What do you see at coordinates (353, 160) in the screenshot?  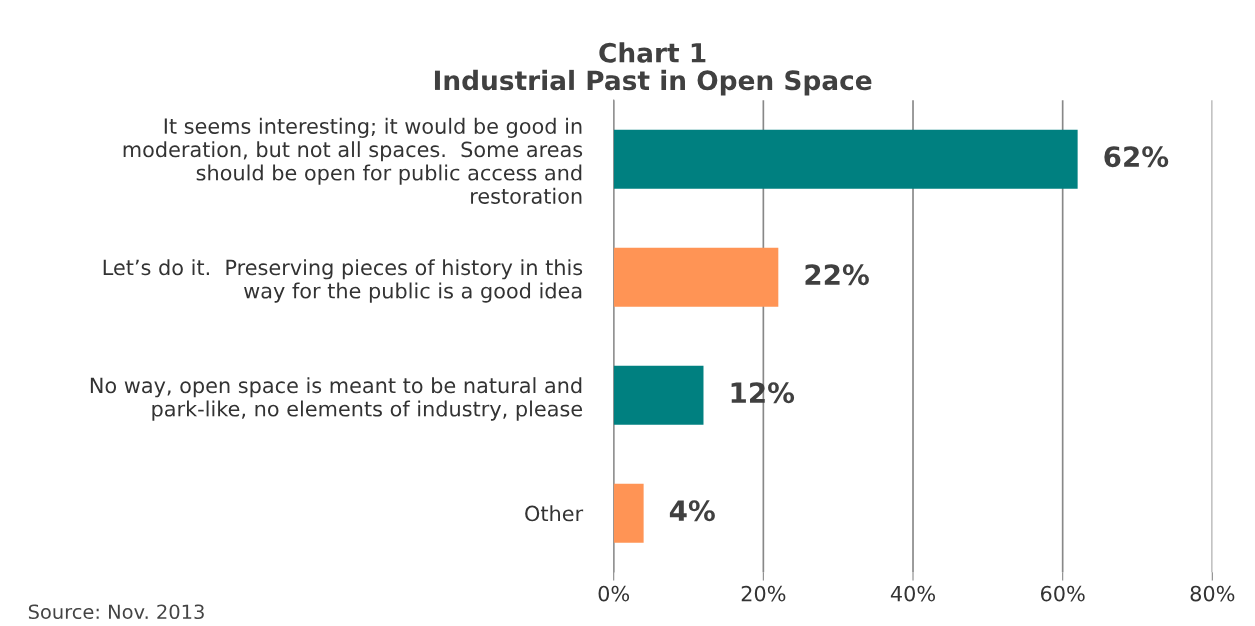 I see `y-tick-label: It seems interesting; it would be good in moderation, but not all spaces. Some areas should be open for public access and restoration` at bounding box center [353, 160].